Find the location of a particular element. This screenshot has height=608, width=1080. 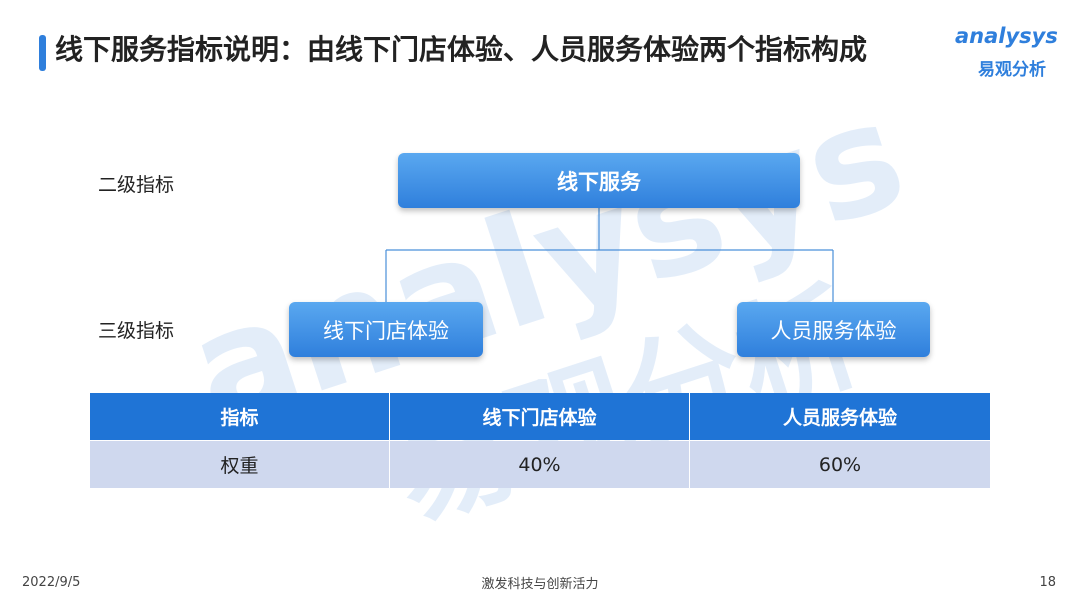

logo-brand: analysys is located at coordinates (1006, 36).